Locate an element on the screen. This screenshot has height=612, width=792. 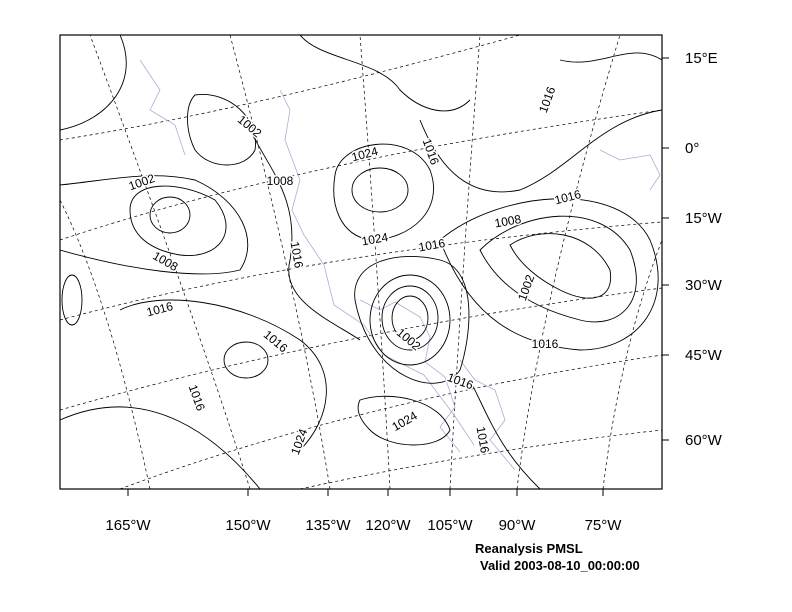
lon-label: 165°W is located at coordinates (128, 525).